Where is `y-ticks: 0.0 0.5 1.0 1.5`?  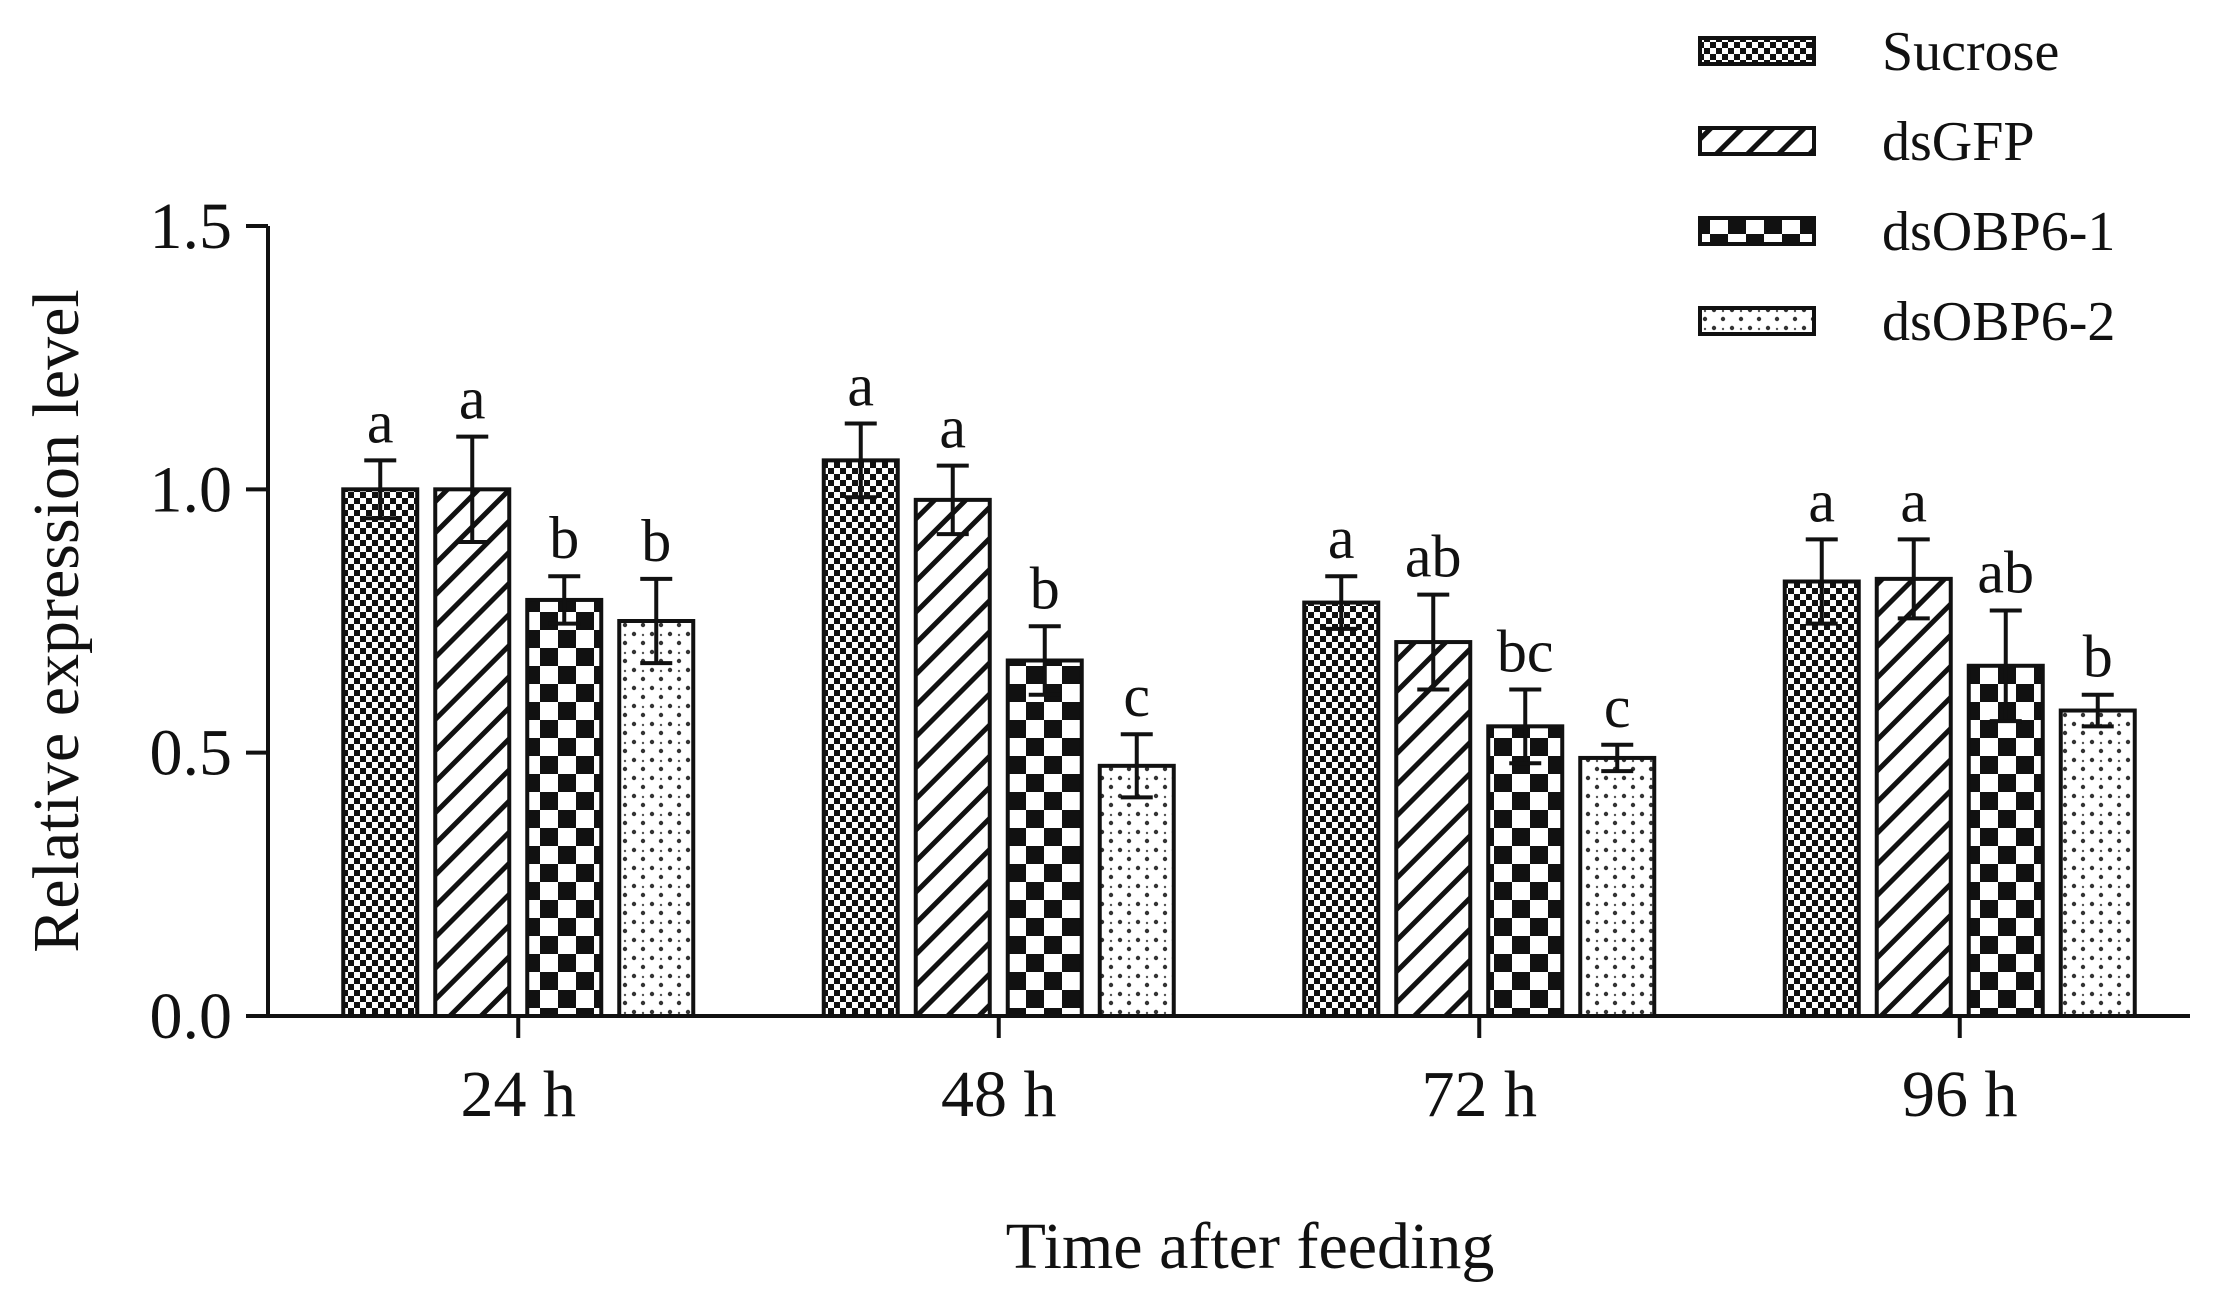
y-ticks: 0.0 0.5 1.0 1.5 is located at coordinates (209, 621).